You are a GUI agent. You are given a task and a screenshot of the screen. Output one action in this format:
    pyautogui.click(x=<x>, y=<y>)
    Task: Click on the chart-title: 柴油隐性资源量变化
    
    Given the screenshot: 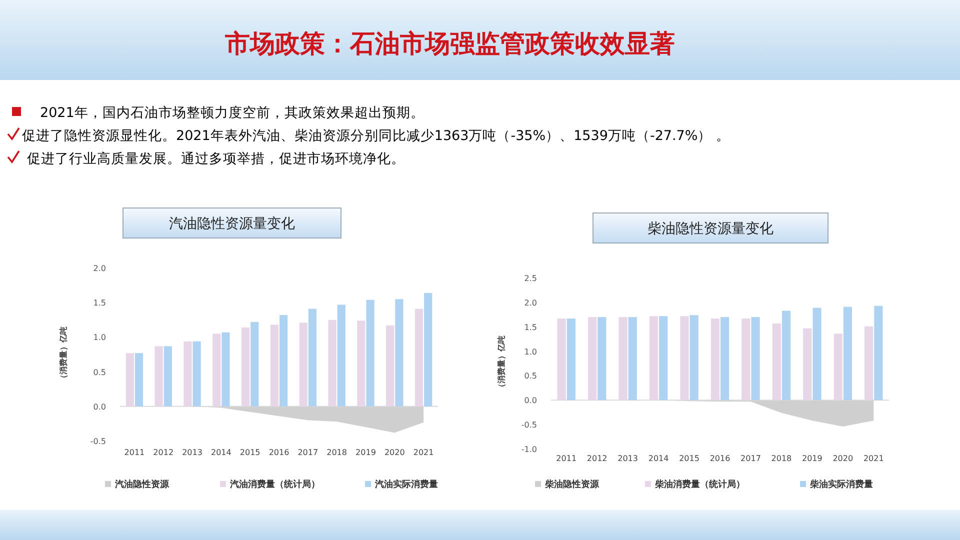 What is the action you would take?
    pyautogui.click(x=711, y=229)
    